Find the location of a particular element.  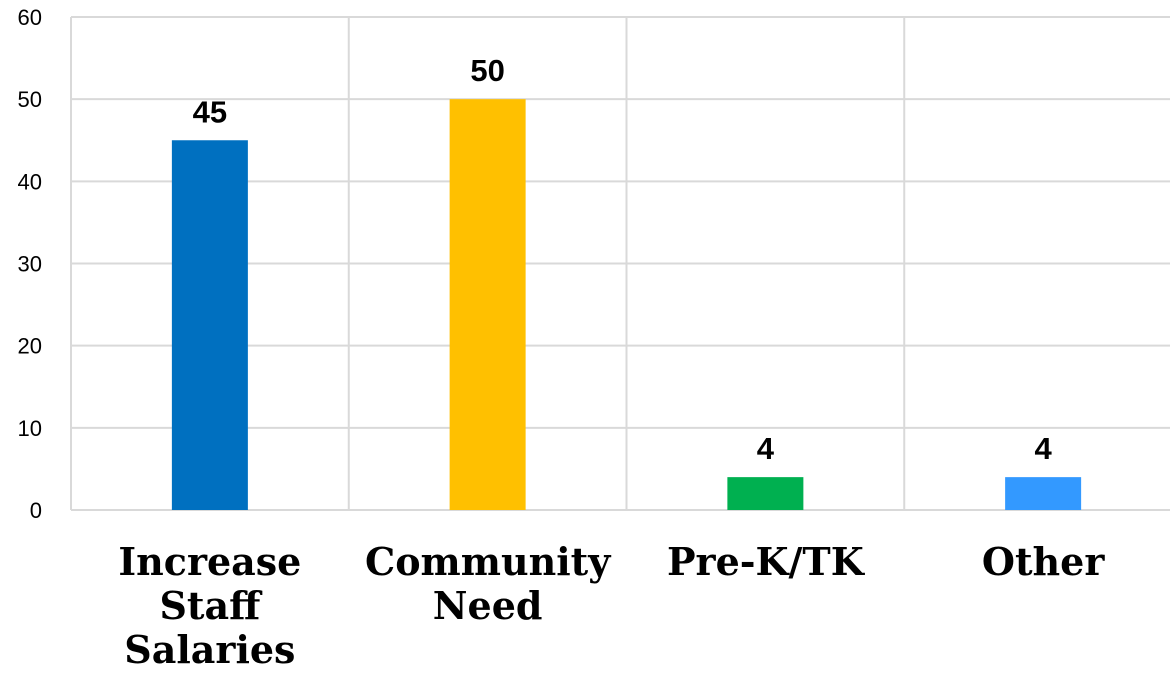

category-label: Community Need is located at coordinates (488, 583).